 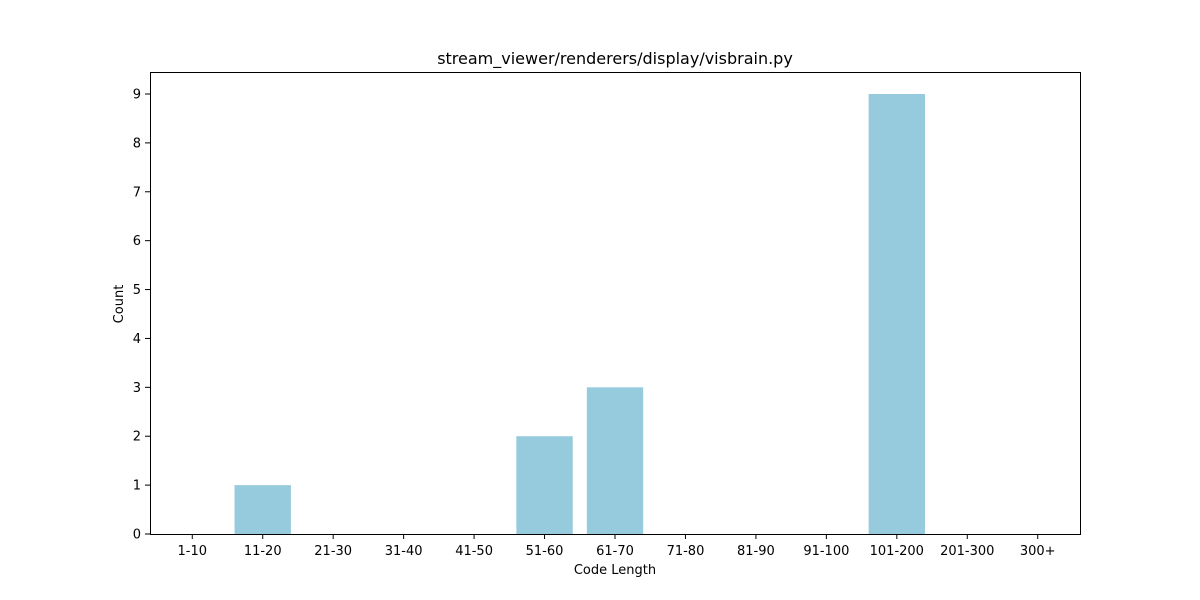 What do you see at coordinates (967, 551) in the screenshot?
I see `x-tick-label: 201-300` at bounding box center [967, 551].